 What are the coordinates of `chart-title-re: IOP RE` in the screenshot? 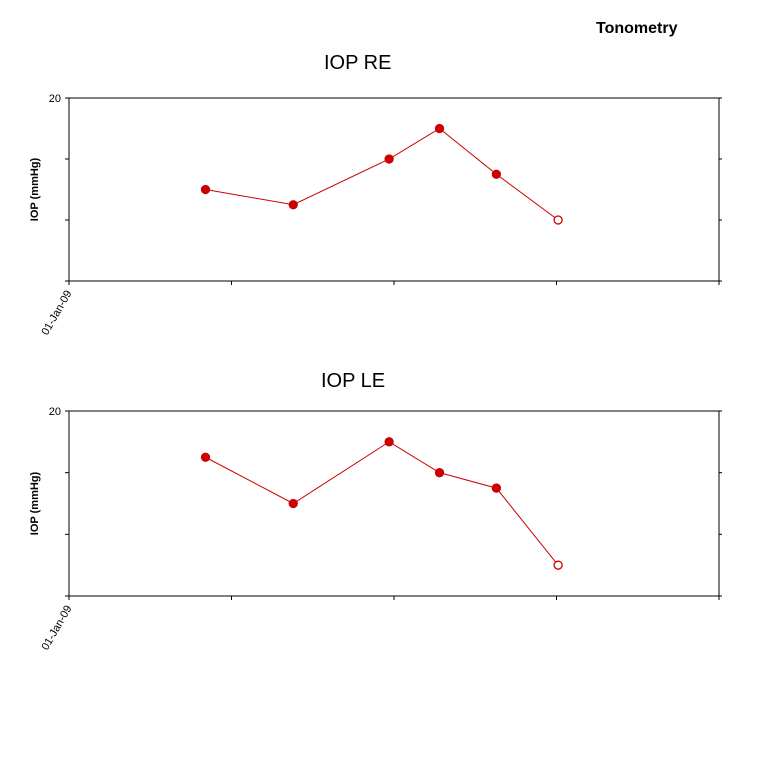 It's located at (358, 63).